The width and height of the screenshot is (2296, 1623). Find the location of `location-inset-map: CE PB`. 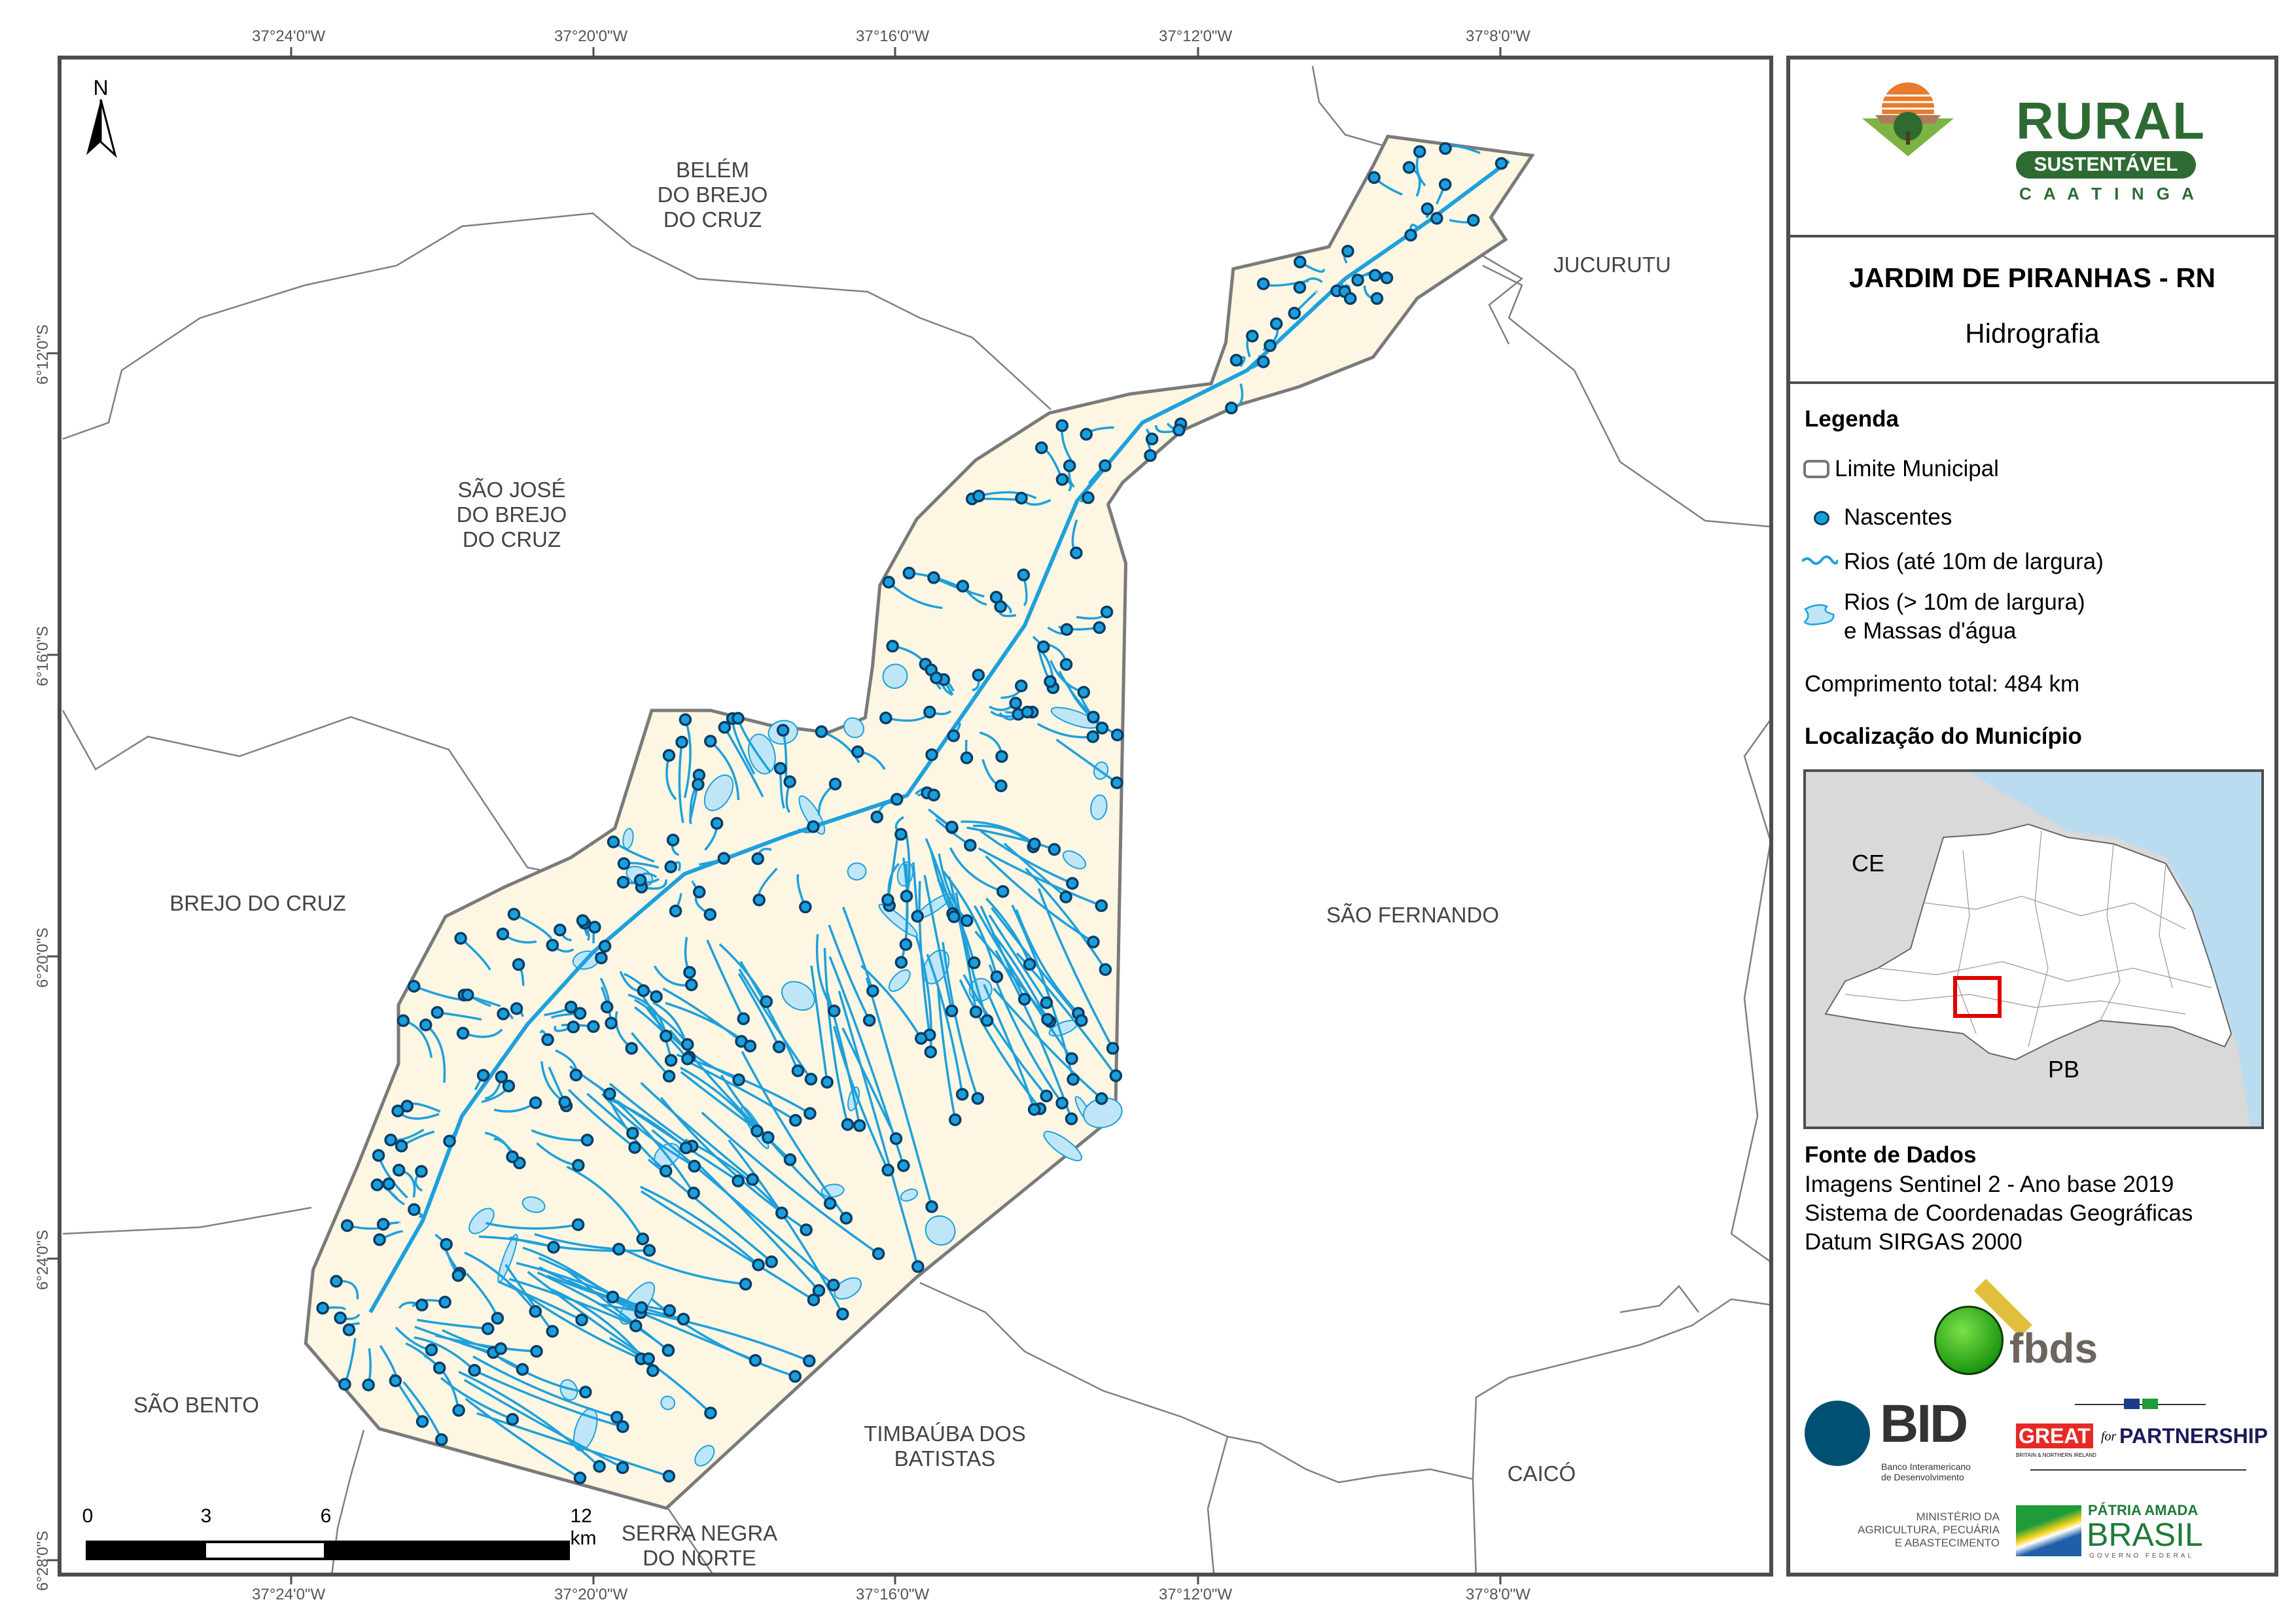

location-inset-map: CE PB is located at coordinates (2034, 949).